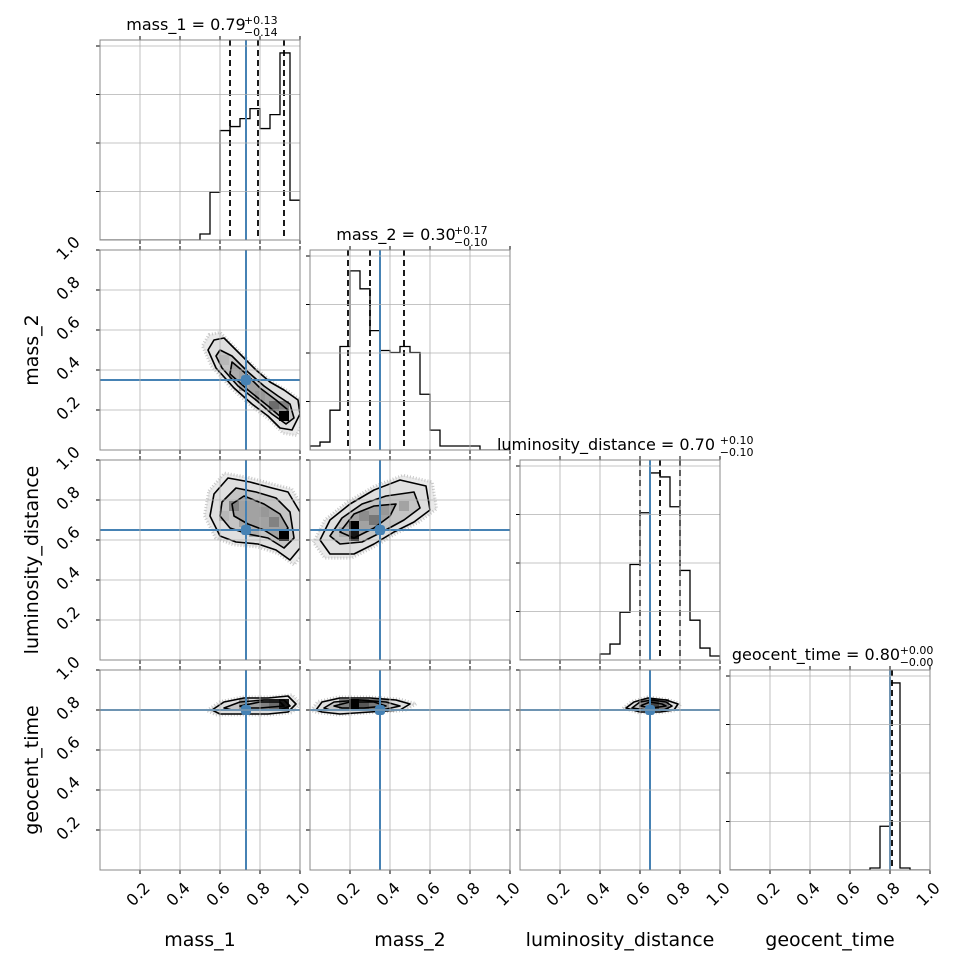 This screenshot has height=970, width=970. I want to click on density-panel-mass_2-geocent_time, so click(408, 770).